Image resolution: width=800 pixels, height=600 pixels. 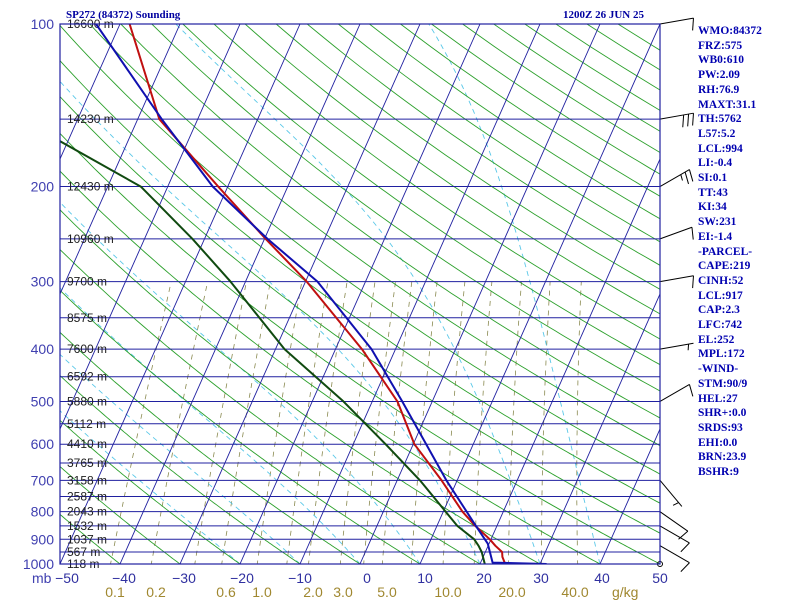 I want to click on pressure-tick: 800, so click(x=43, y=512).